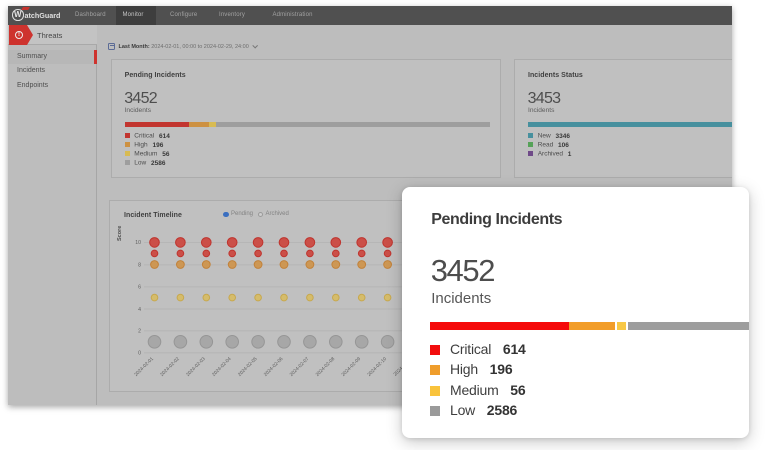 This screenshot has height=450, width=766. What do you see at coordinates (139, 310) in the screenshot?
I see `svg-text: 4` at bounding box center [139, 310].